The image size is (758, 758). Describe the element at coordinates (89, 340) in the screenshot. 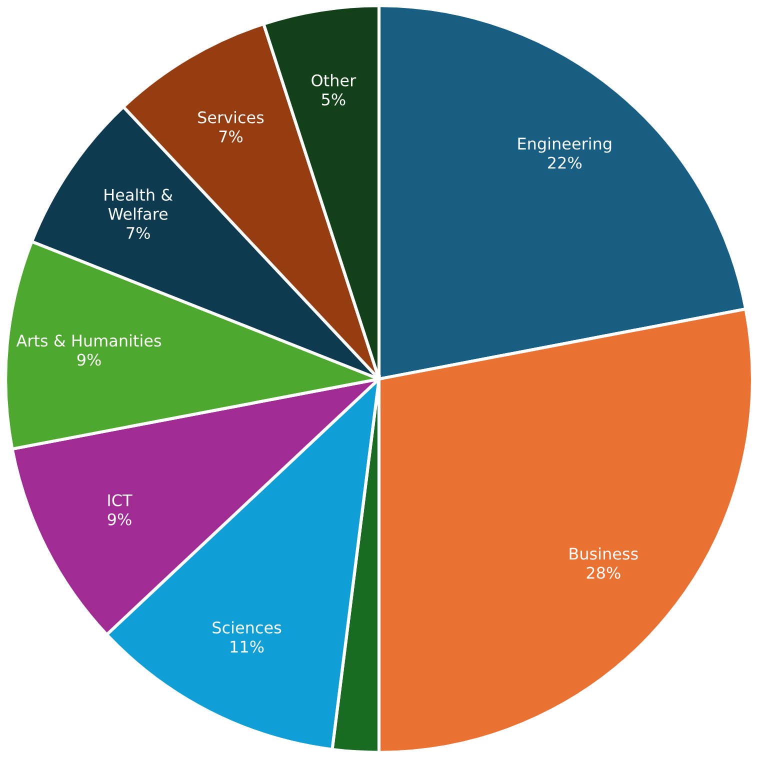

I see `slice-label: Arts & Humanities` at that location.